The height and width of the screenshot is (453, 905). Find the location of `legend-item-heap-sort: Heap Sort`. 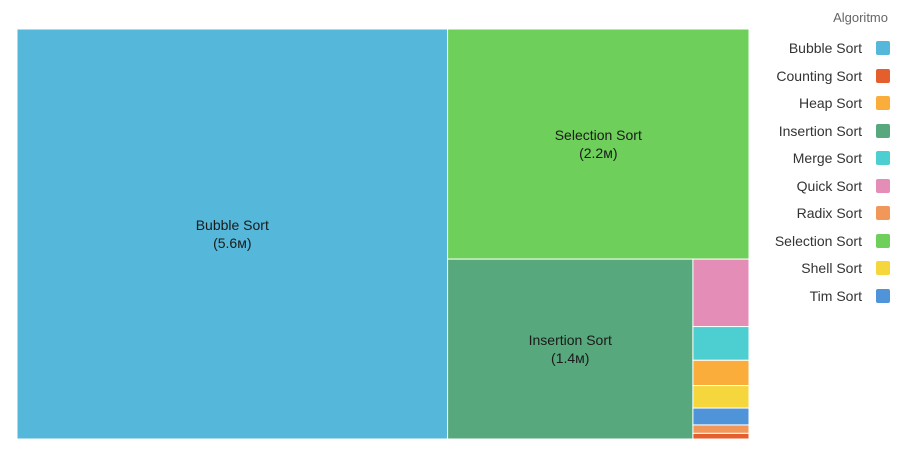

legend-item-heap-sort: Heap Sort is located at coordinates (815, 107).